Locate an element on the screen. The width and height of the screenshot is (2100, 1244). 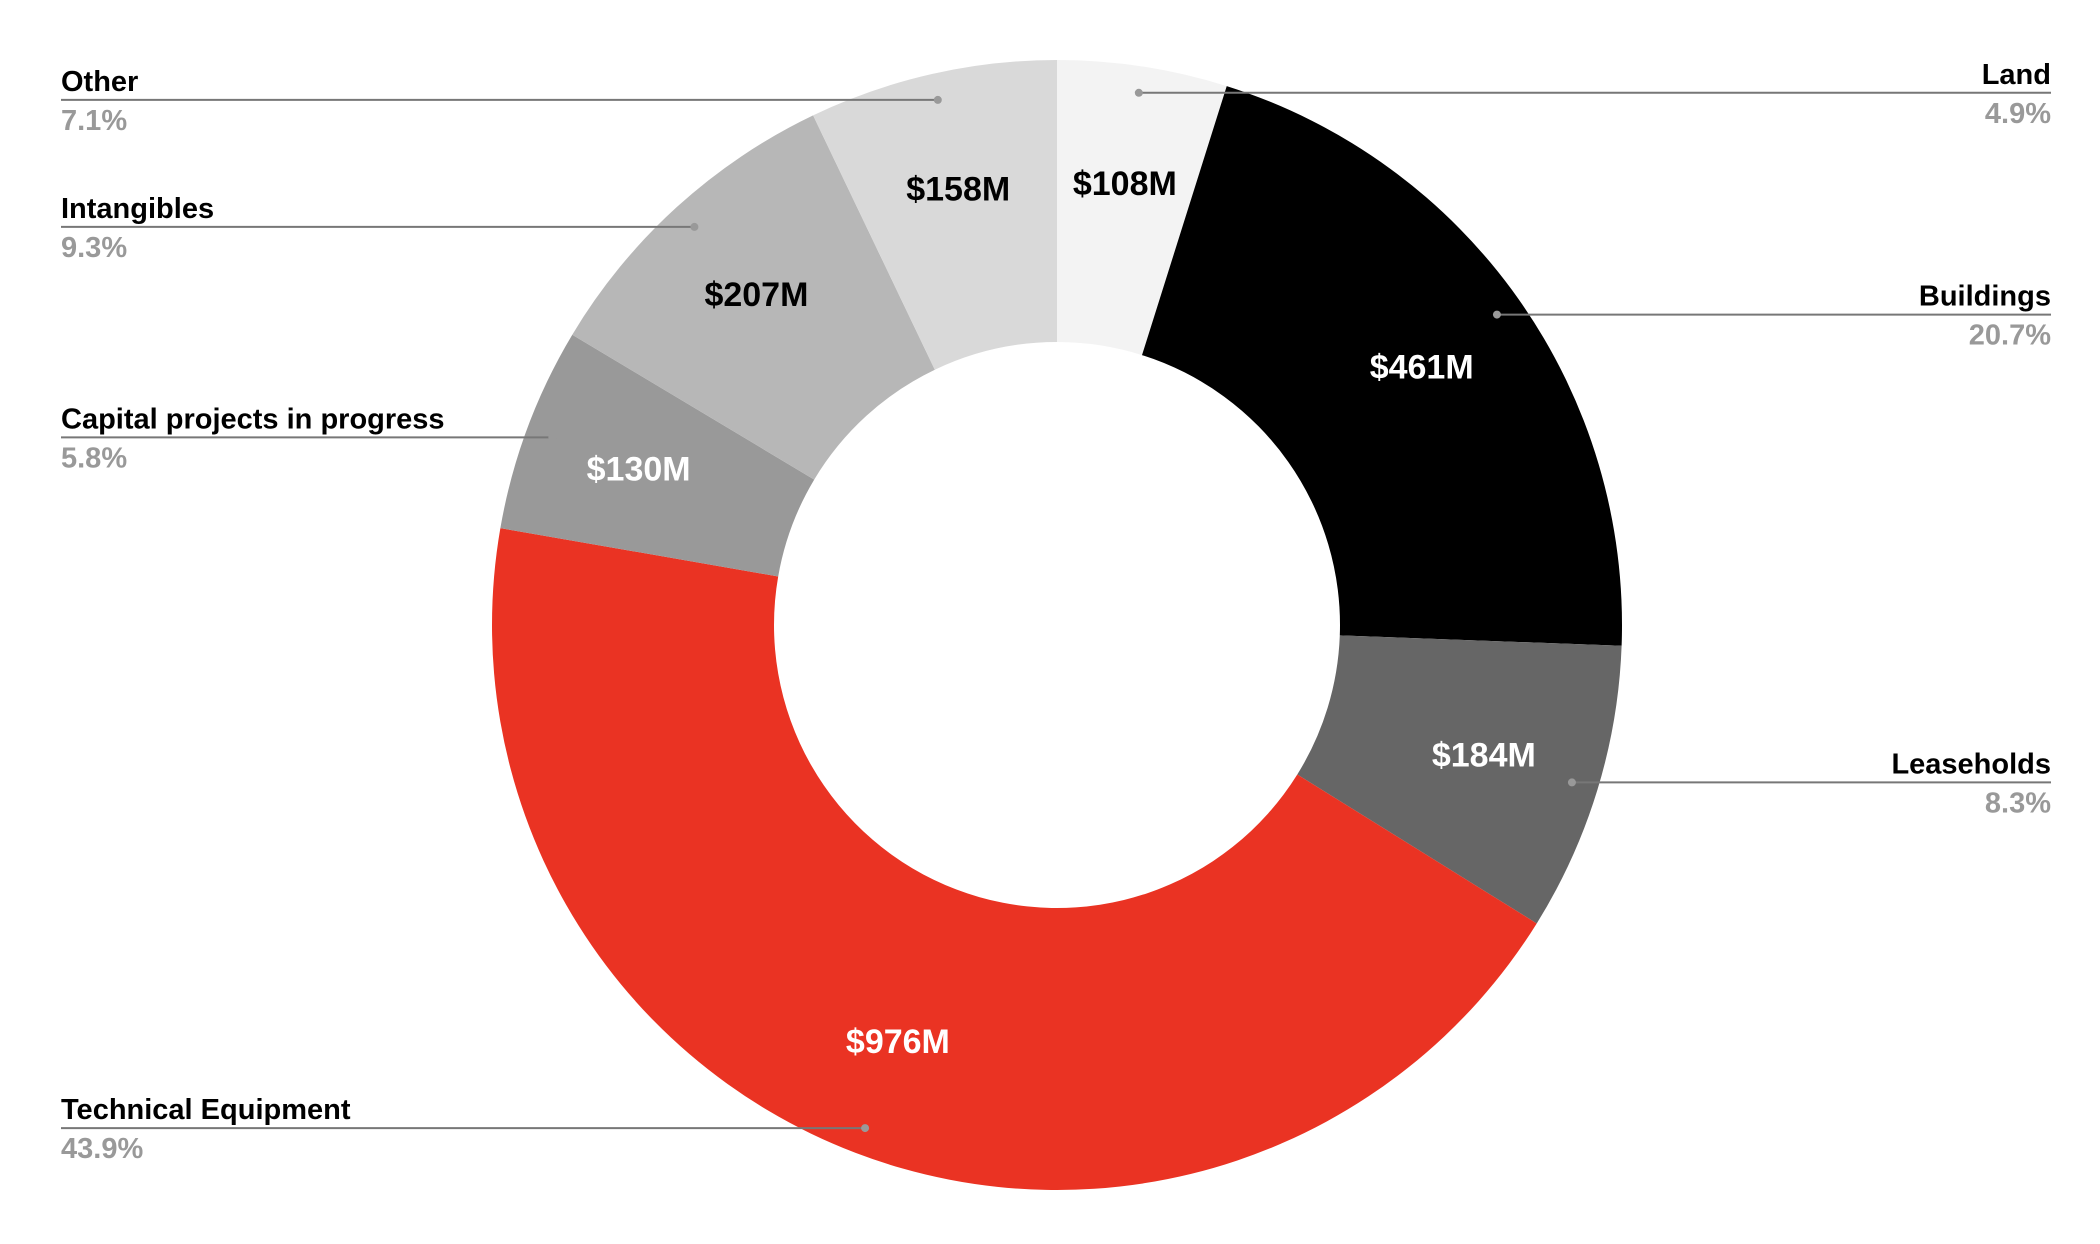
slice-percent-label: 20.7% is located at coordinates (2010, 336).